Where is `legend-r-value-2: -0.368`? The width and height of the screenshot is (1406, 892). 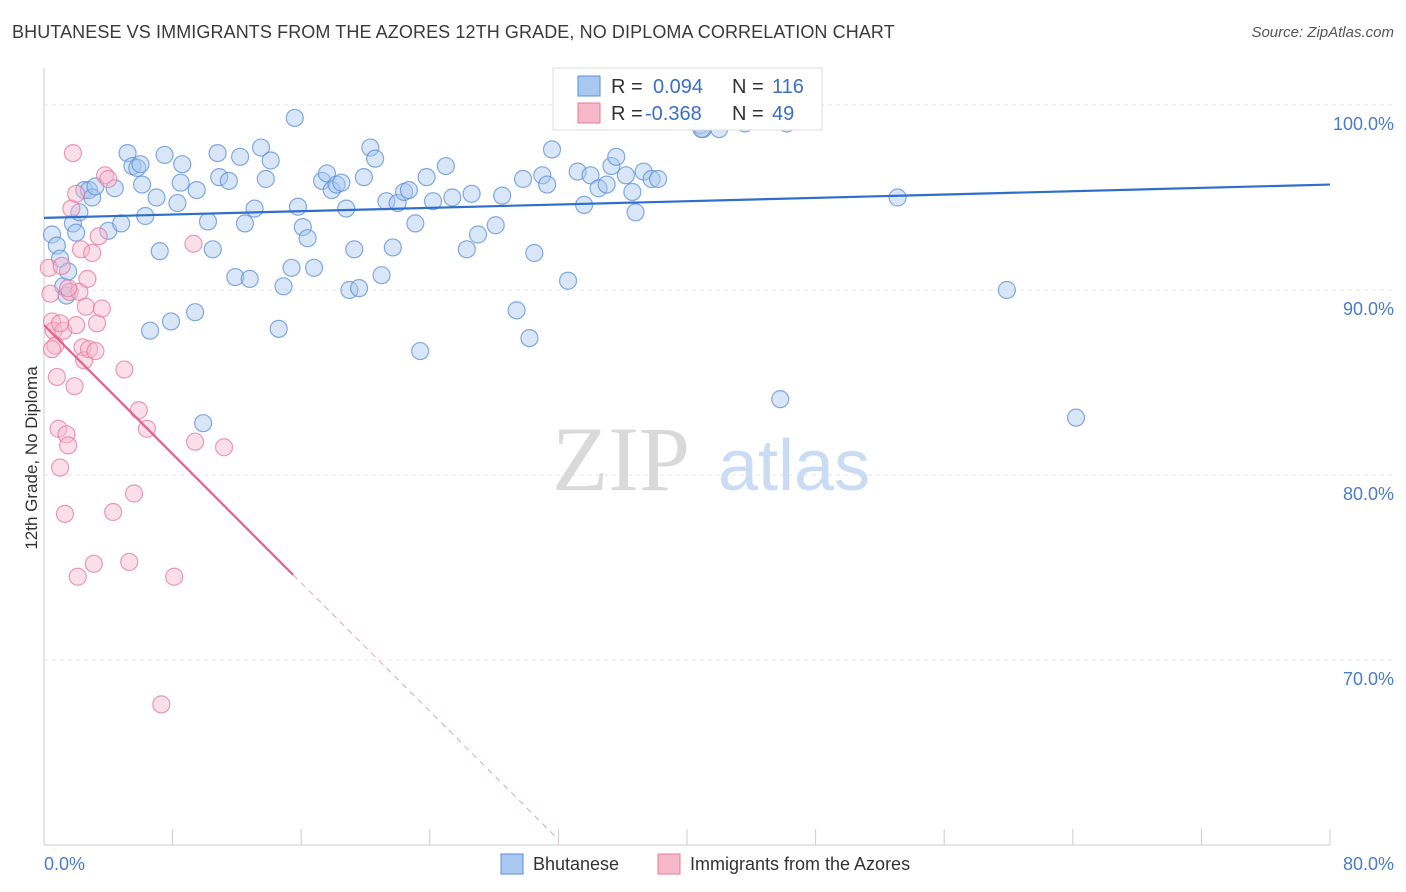 legend-r-value-2: -0.368 is located at coordinates (673, 114).